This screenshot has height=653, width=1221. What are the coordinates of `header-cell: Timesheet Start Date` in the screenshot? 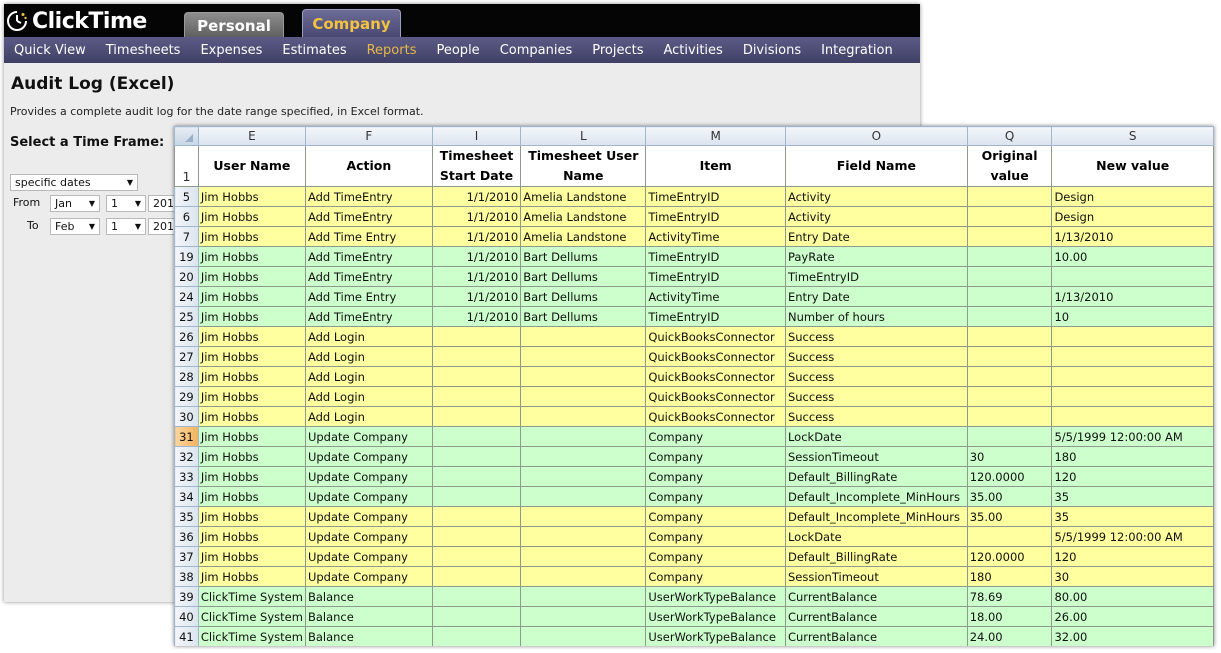 It's located at (476, 166).